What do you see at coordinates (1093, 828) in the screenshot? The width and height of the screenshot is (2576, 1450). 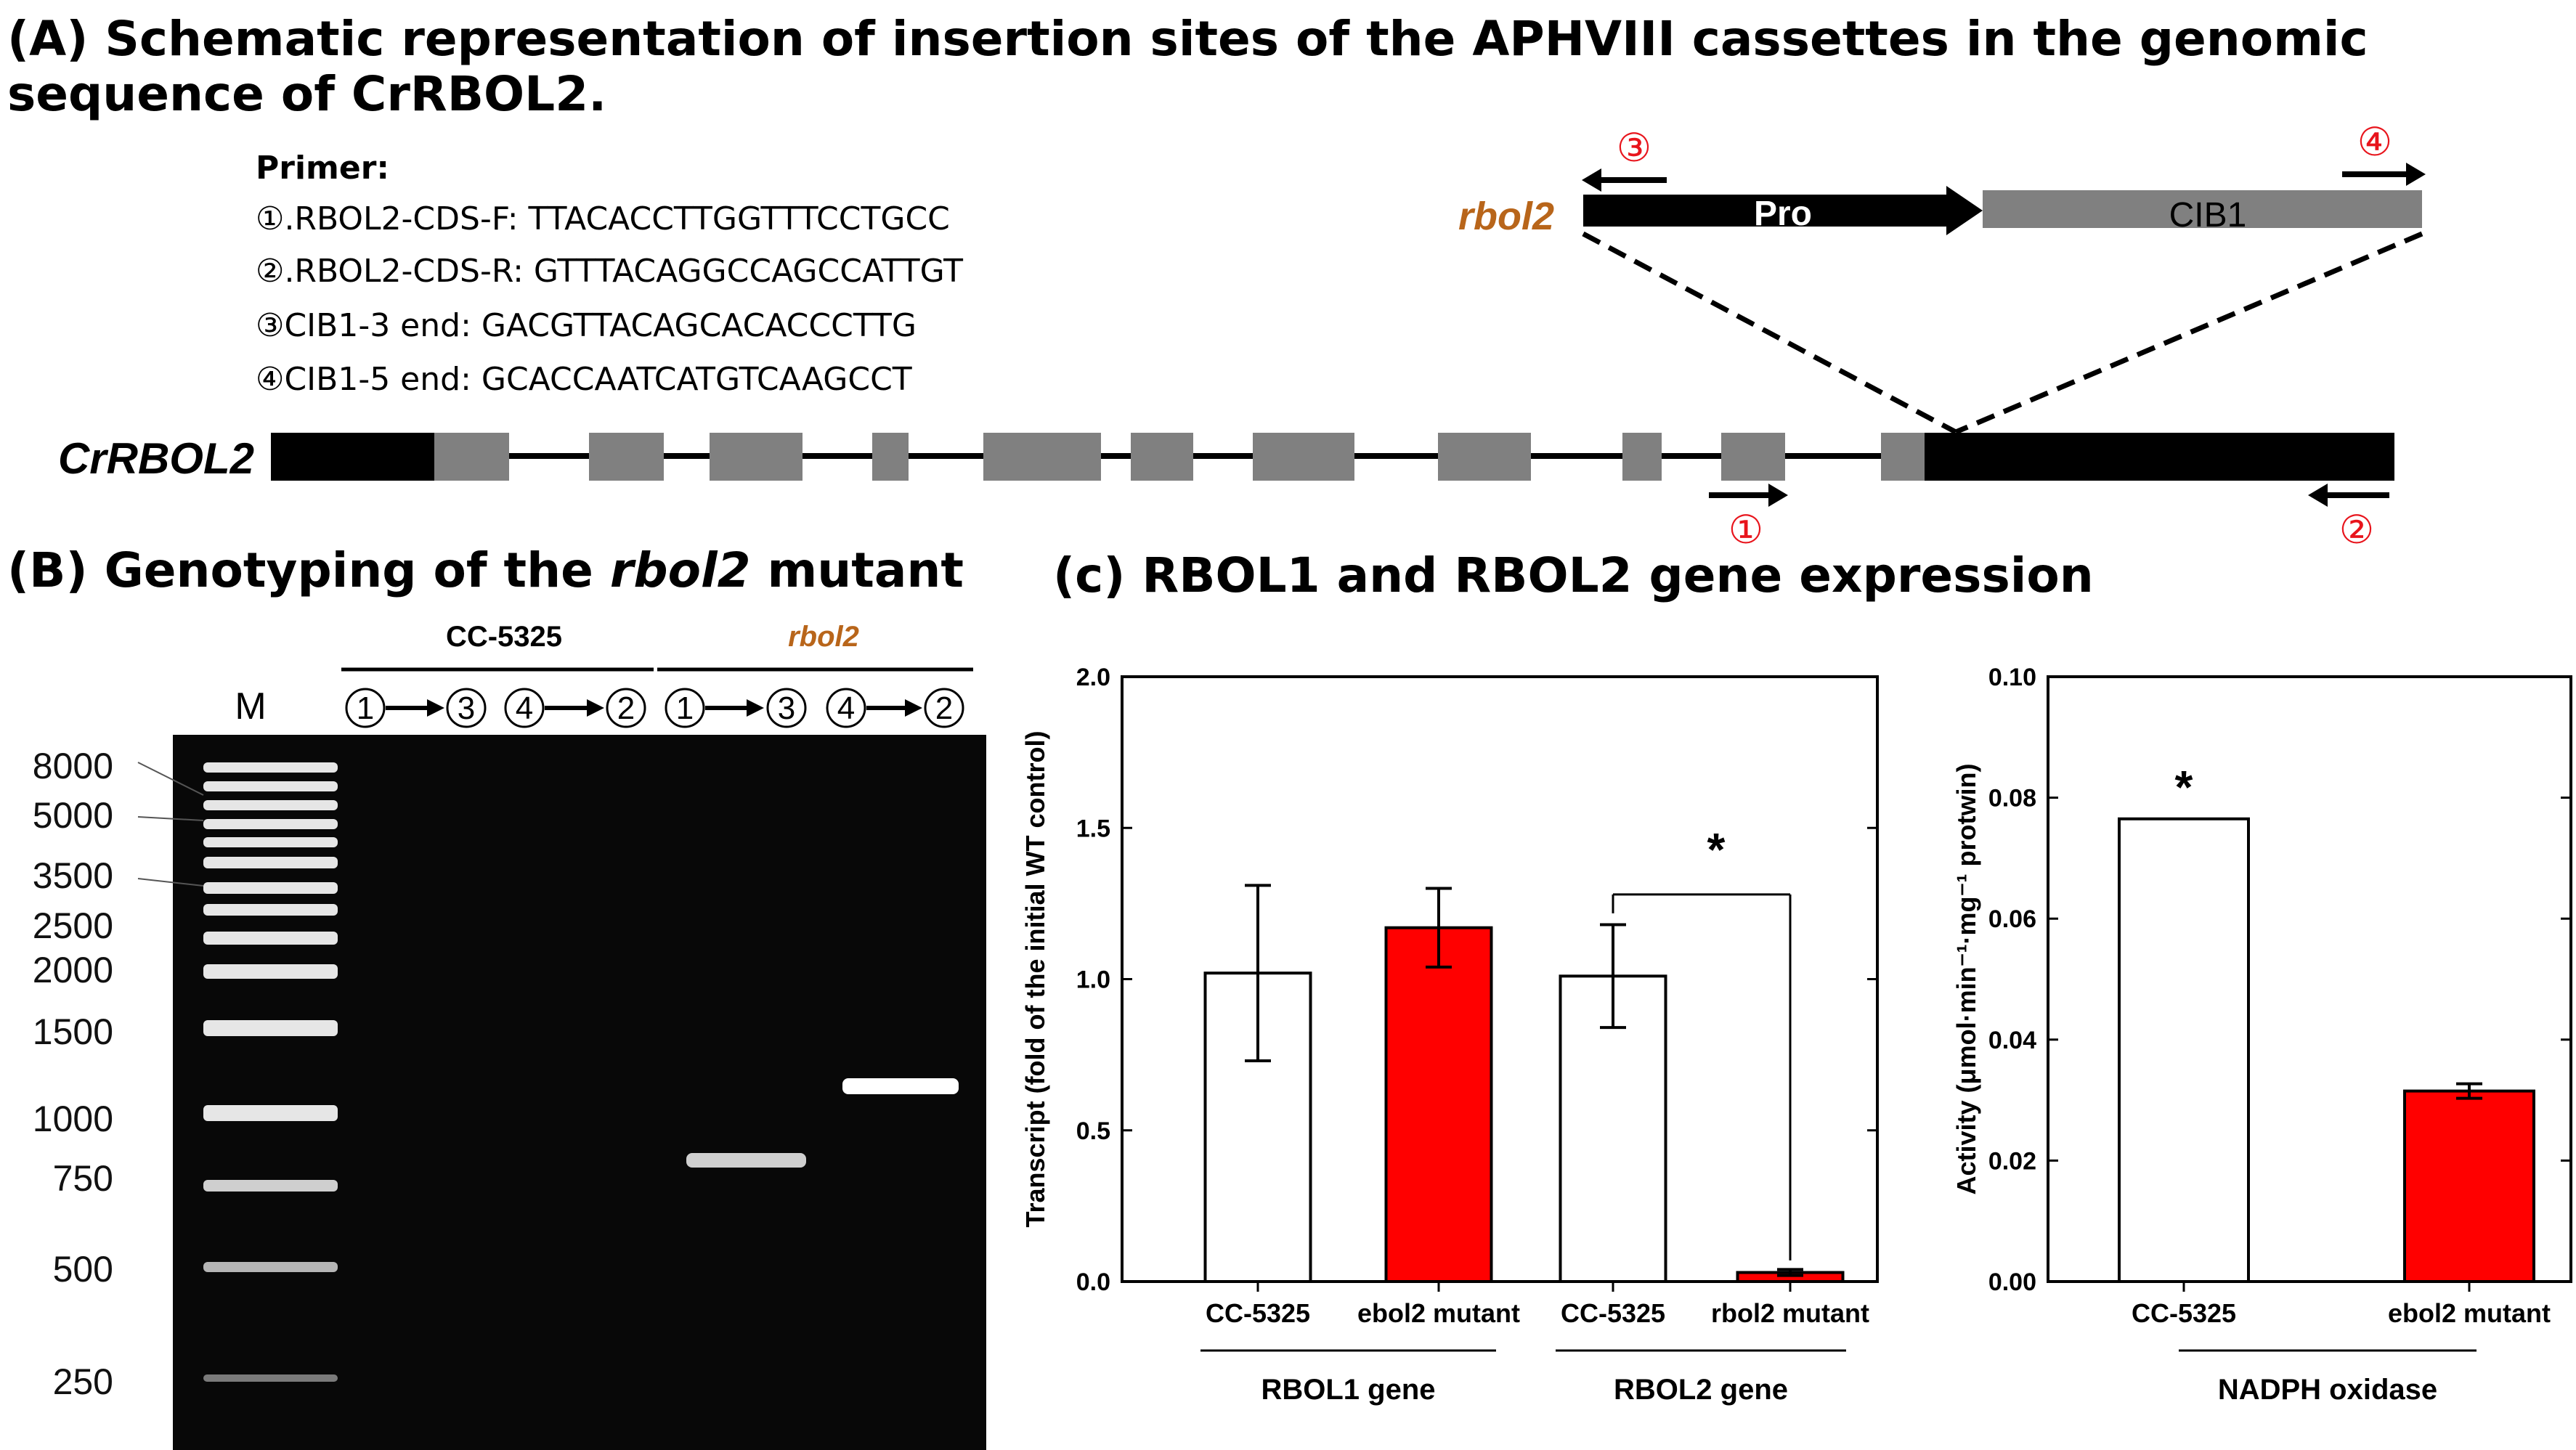 I see `y-tick-label: 1.5` at bounding box center [1093, 828].